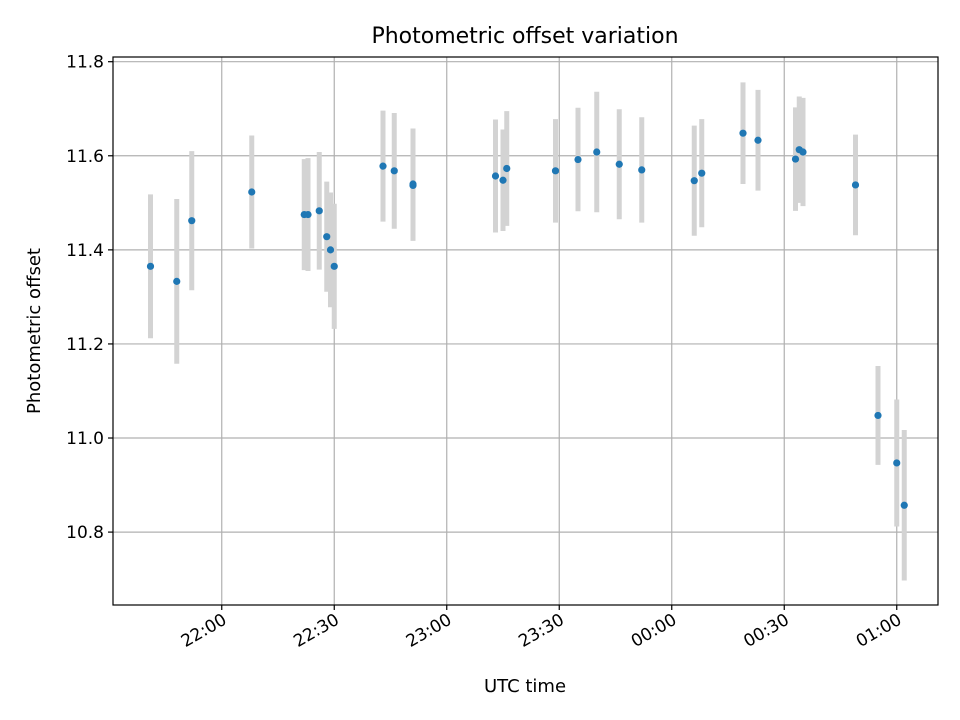 This screenshot has width=960, height=720. Describe the element at coordinates (89, 298) in the screenshot. I see `y-axis: 10.8 11.0 11.2 11.4 11.6 11.8` at that location.